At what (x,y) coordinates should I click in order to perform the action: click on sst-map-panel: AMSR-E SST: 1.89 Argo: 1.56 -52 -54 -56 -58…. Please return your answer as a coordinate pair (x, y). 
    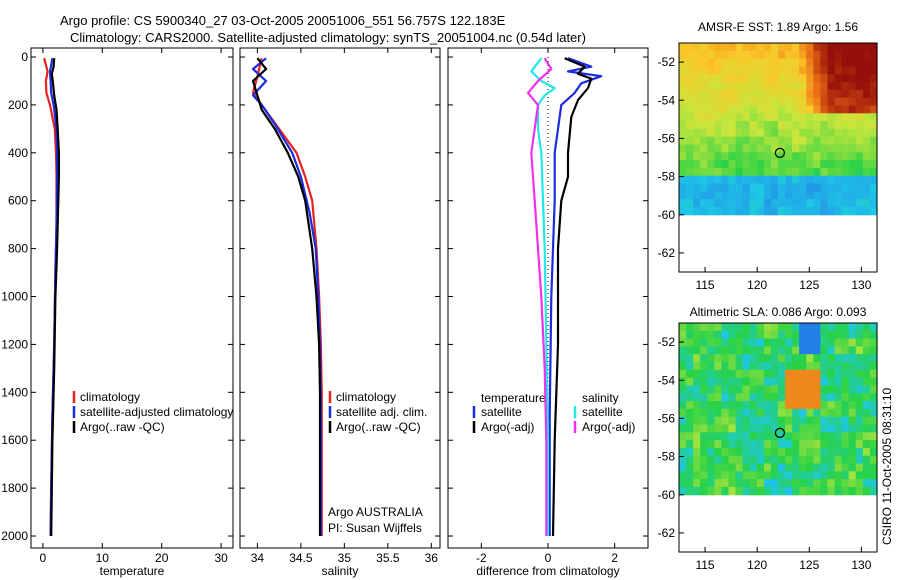
    Looking at the image, I should click on (768, 156).